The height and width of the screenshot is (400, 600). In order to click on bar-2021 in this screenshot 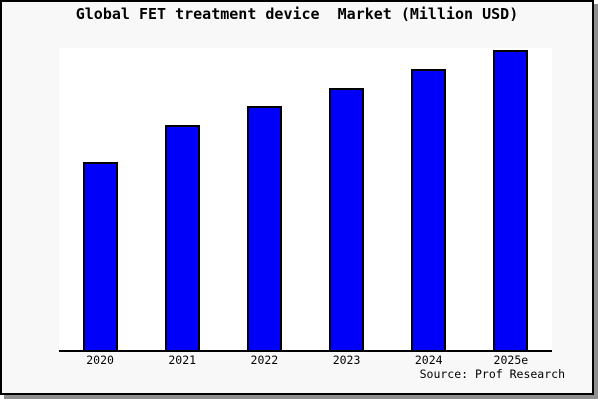, I will do `click(182, 237)`.